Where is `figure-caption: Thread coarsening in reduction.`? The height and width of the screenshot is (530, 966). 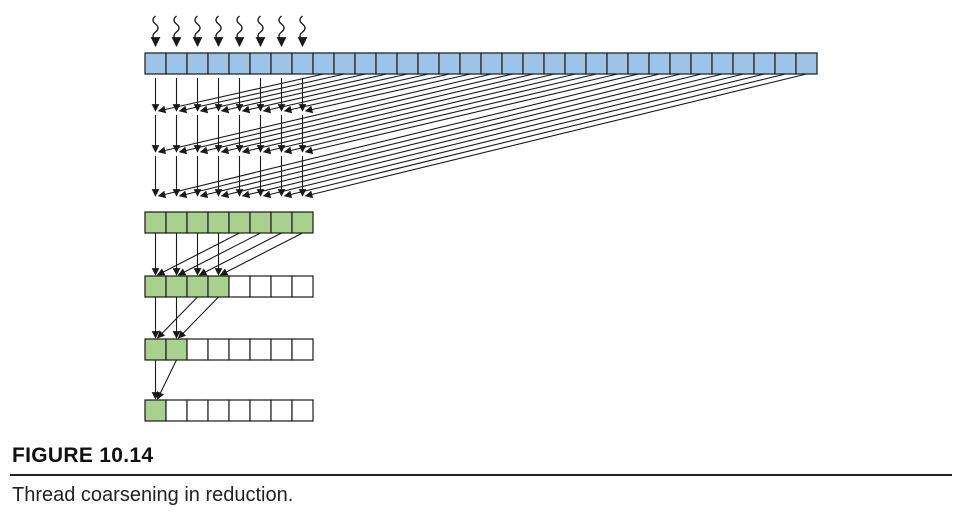
figure-caption: Thread coarsening in reduction. is located at coordinates (153, 495).